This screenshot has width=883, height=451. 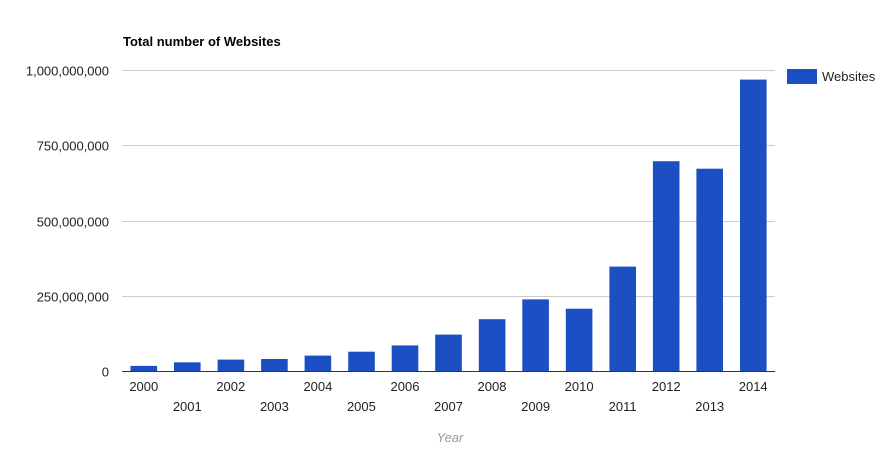 I want to click on bar-2007, so click(x=448, y=352).